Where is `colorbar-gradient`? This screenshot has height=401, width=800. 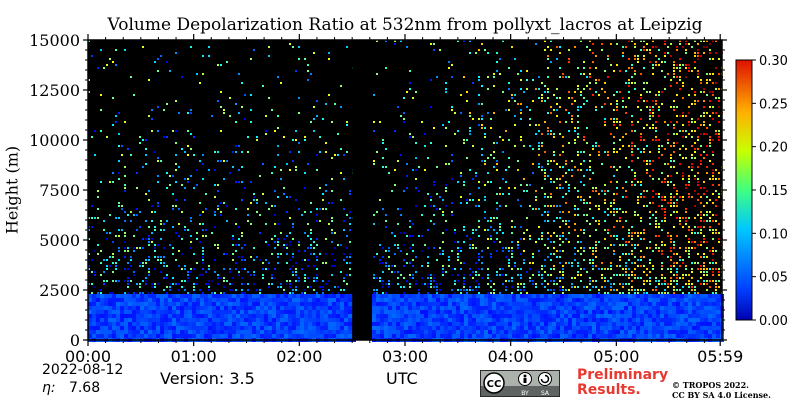 colorbar-gradient is located at coordinates (744, 190).